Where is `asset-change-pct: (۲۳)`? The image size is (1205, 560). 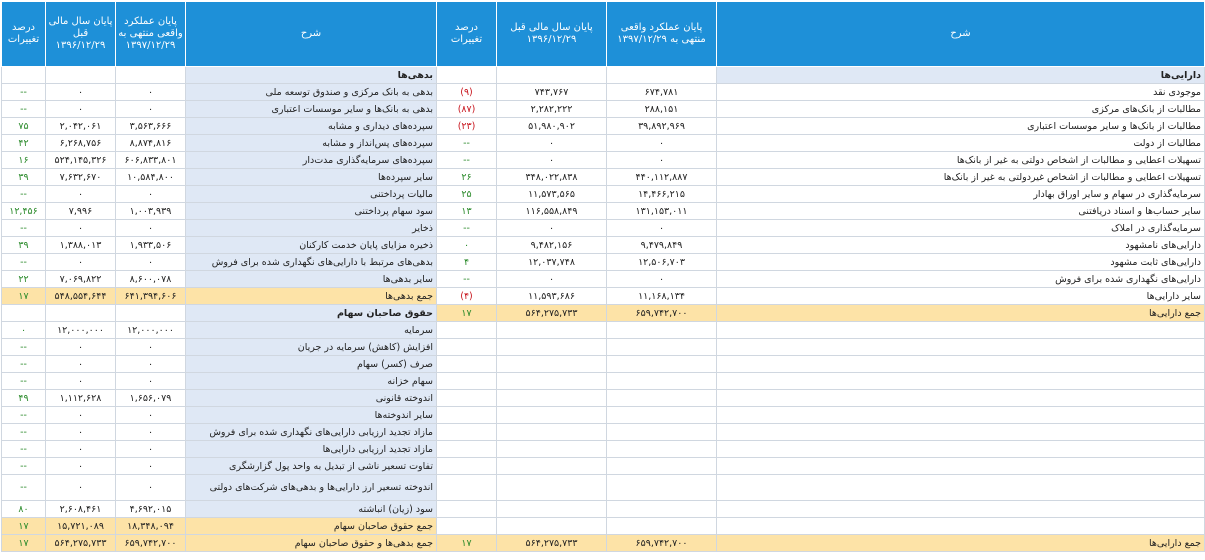
asset-change-pct: (۲۳) is located at coordinates (466, 126).